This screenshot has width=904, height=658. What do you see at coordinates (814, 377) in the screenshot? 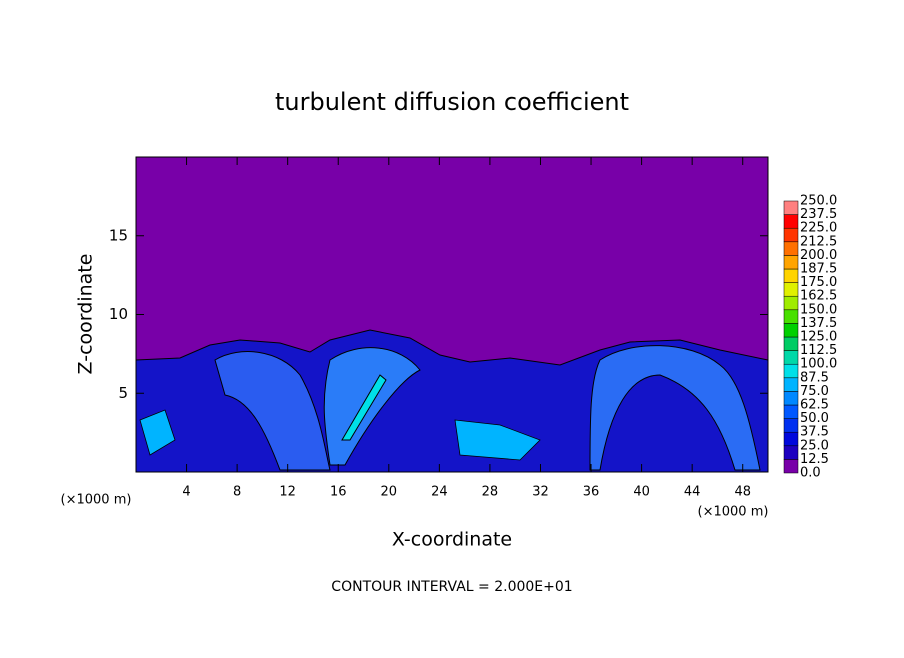
I see `colorbar-label: 87.5` at bounding box center [814, 377].